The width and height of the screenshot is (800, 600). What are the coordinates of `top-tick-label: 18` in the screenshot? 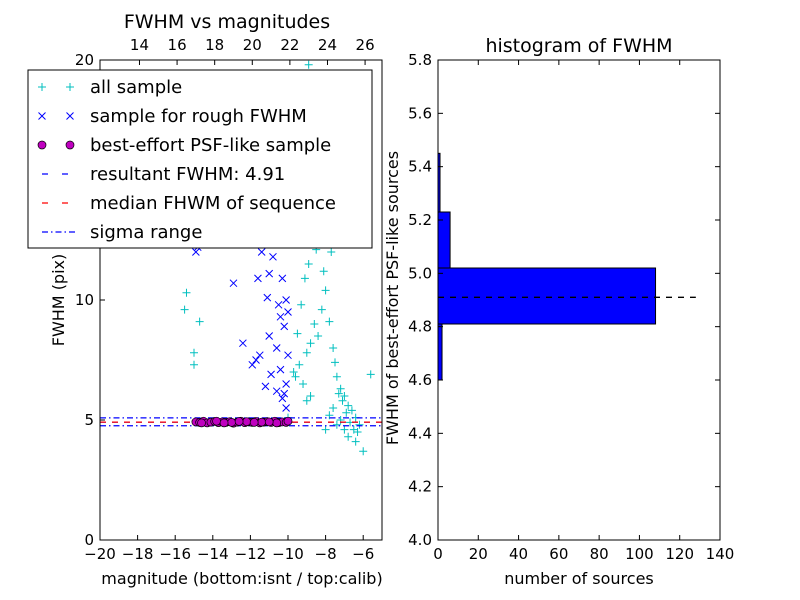 It's located at (214, 45).